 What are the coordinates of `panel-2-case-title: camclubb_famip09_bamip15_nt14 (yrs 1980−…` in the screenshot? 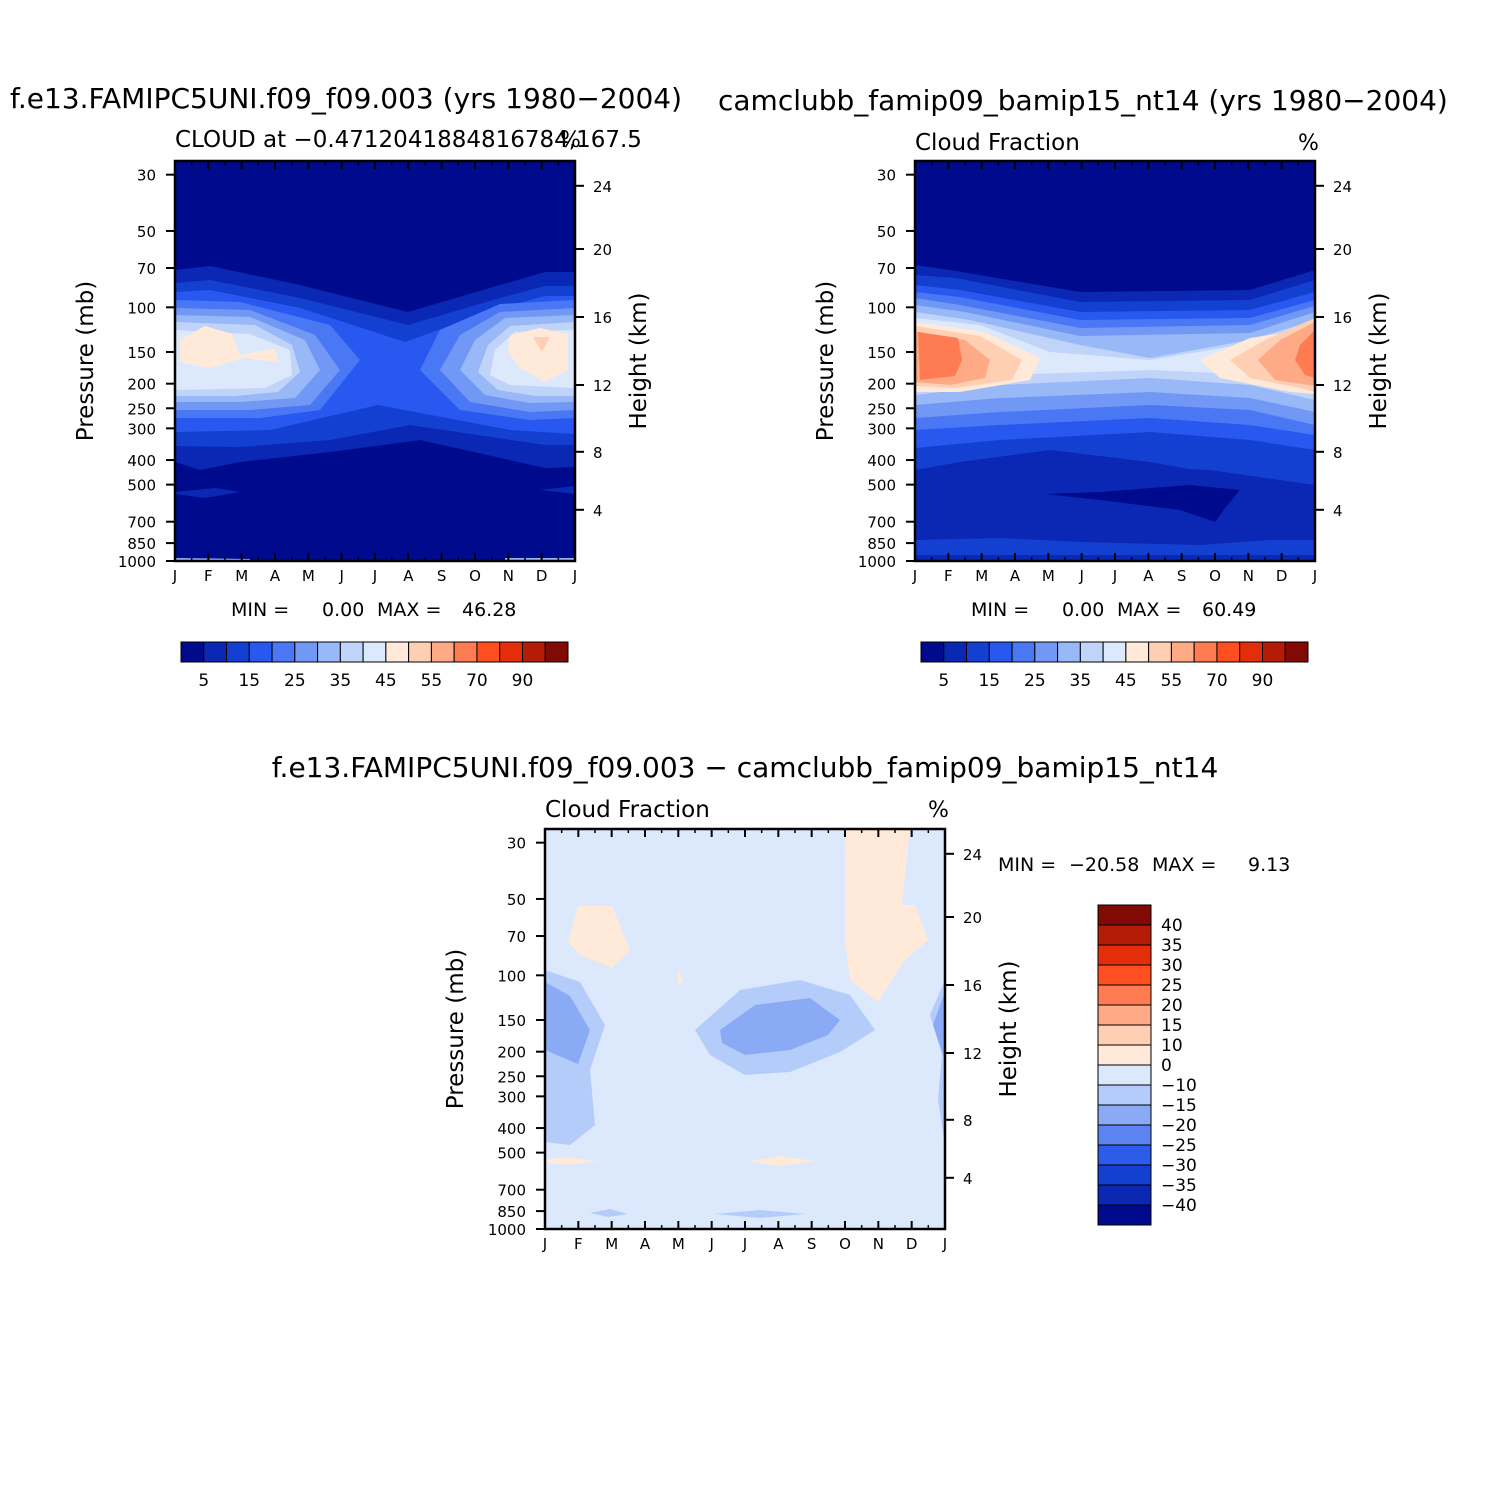 It's located at (1083, 100).